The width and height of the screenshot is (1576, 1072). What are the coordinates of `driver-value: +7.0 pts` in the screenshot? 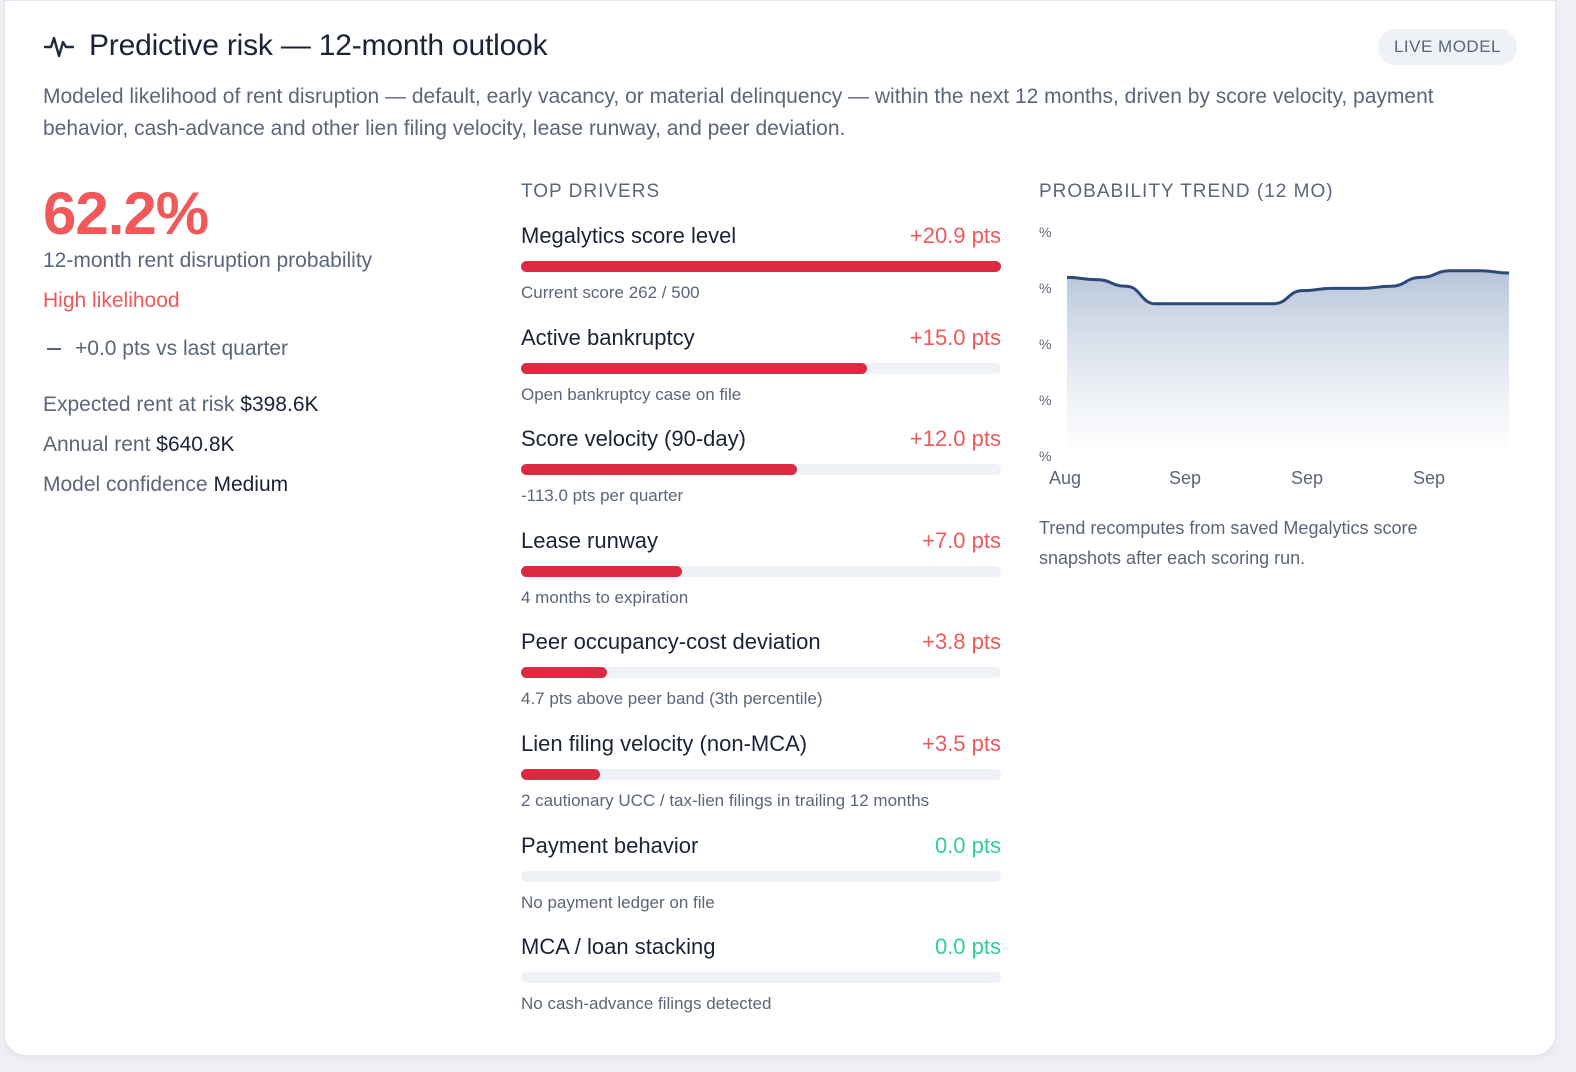 It's located at (961, 540).